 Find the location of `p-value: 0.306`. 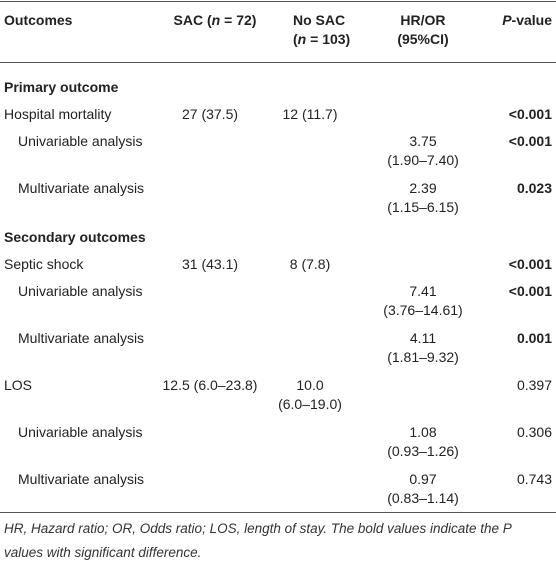

p-value: 0.306 is located at coordinates (534, 432).